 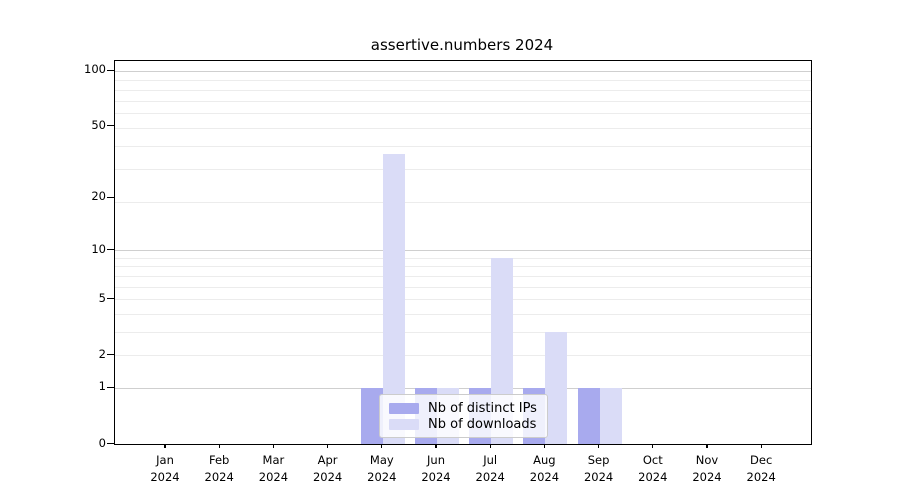 I want to click on x-tick-month: Aug, so click(x=544, y=460).